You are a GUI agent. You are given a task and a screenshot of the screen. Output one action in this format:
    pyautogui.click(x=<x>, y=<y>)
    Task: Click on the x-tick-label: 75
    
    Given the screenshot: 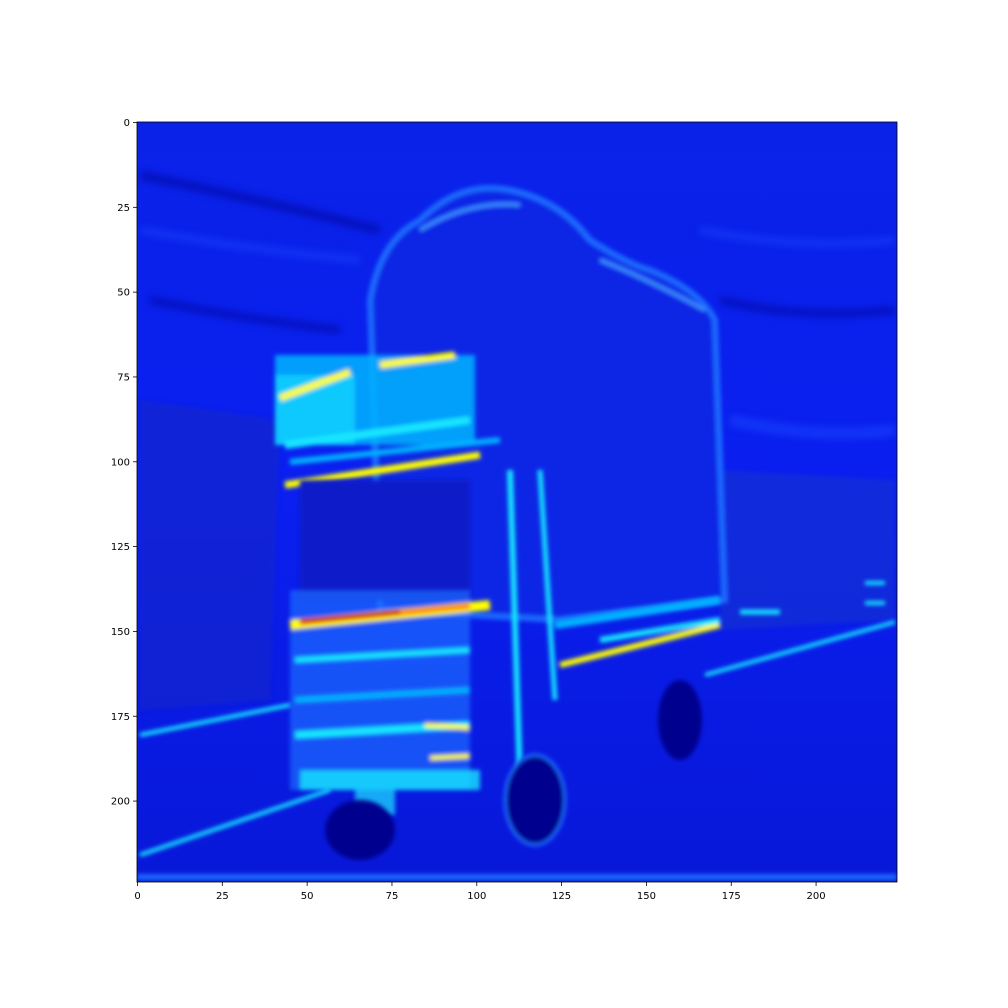 What is the action you would take?
    pyautogui.click(x=392, y=896)
    